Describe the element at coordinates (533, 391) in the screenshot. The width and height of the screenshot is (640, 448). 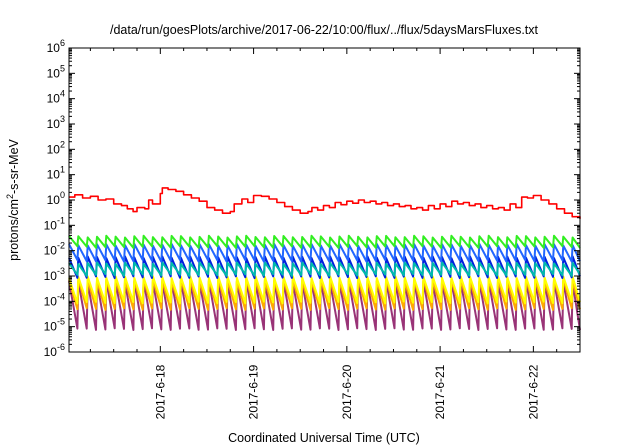
I see `x-tick-label: 2017-6-22` at that location.